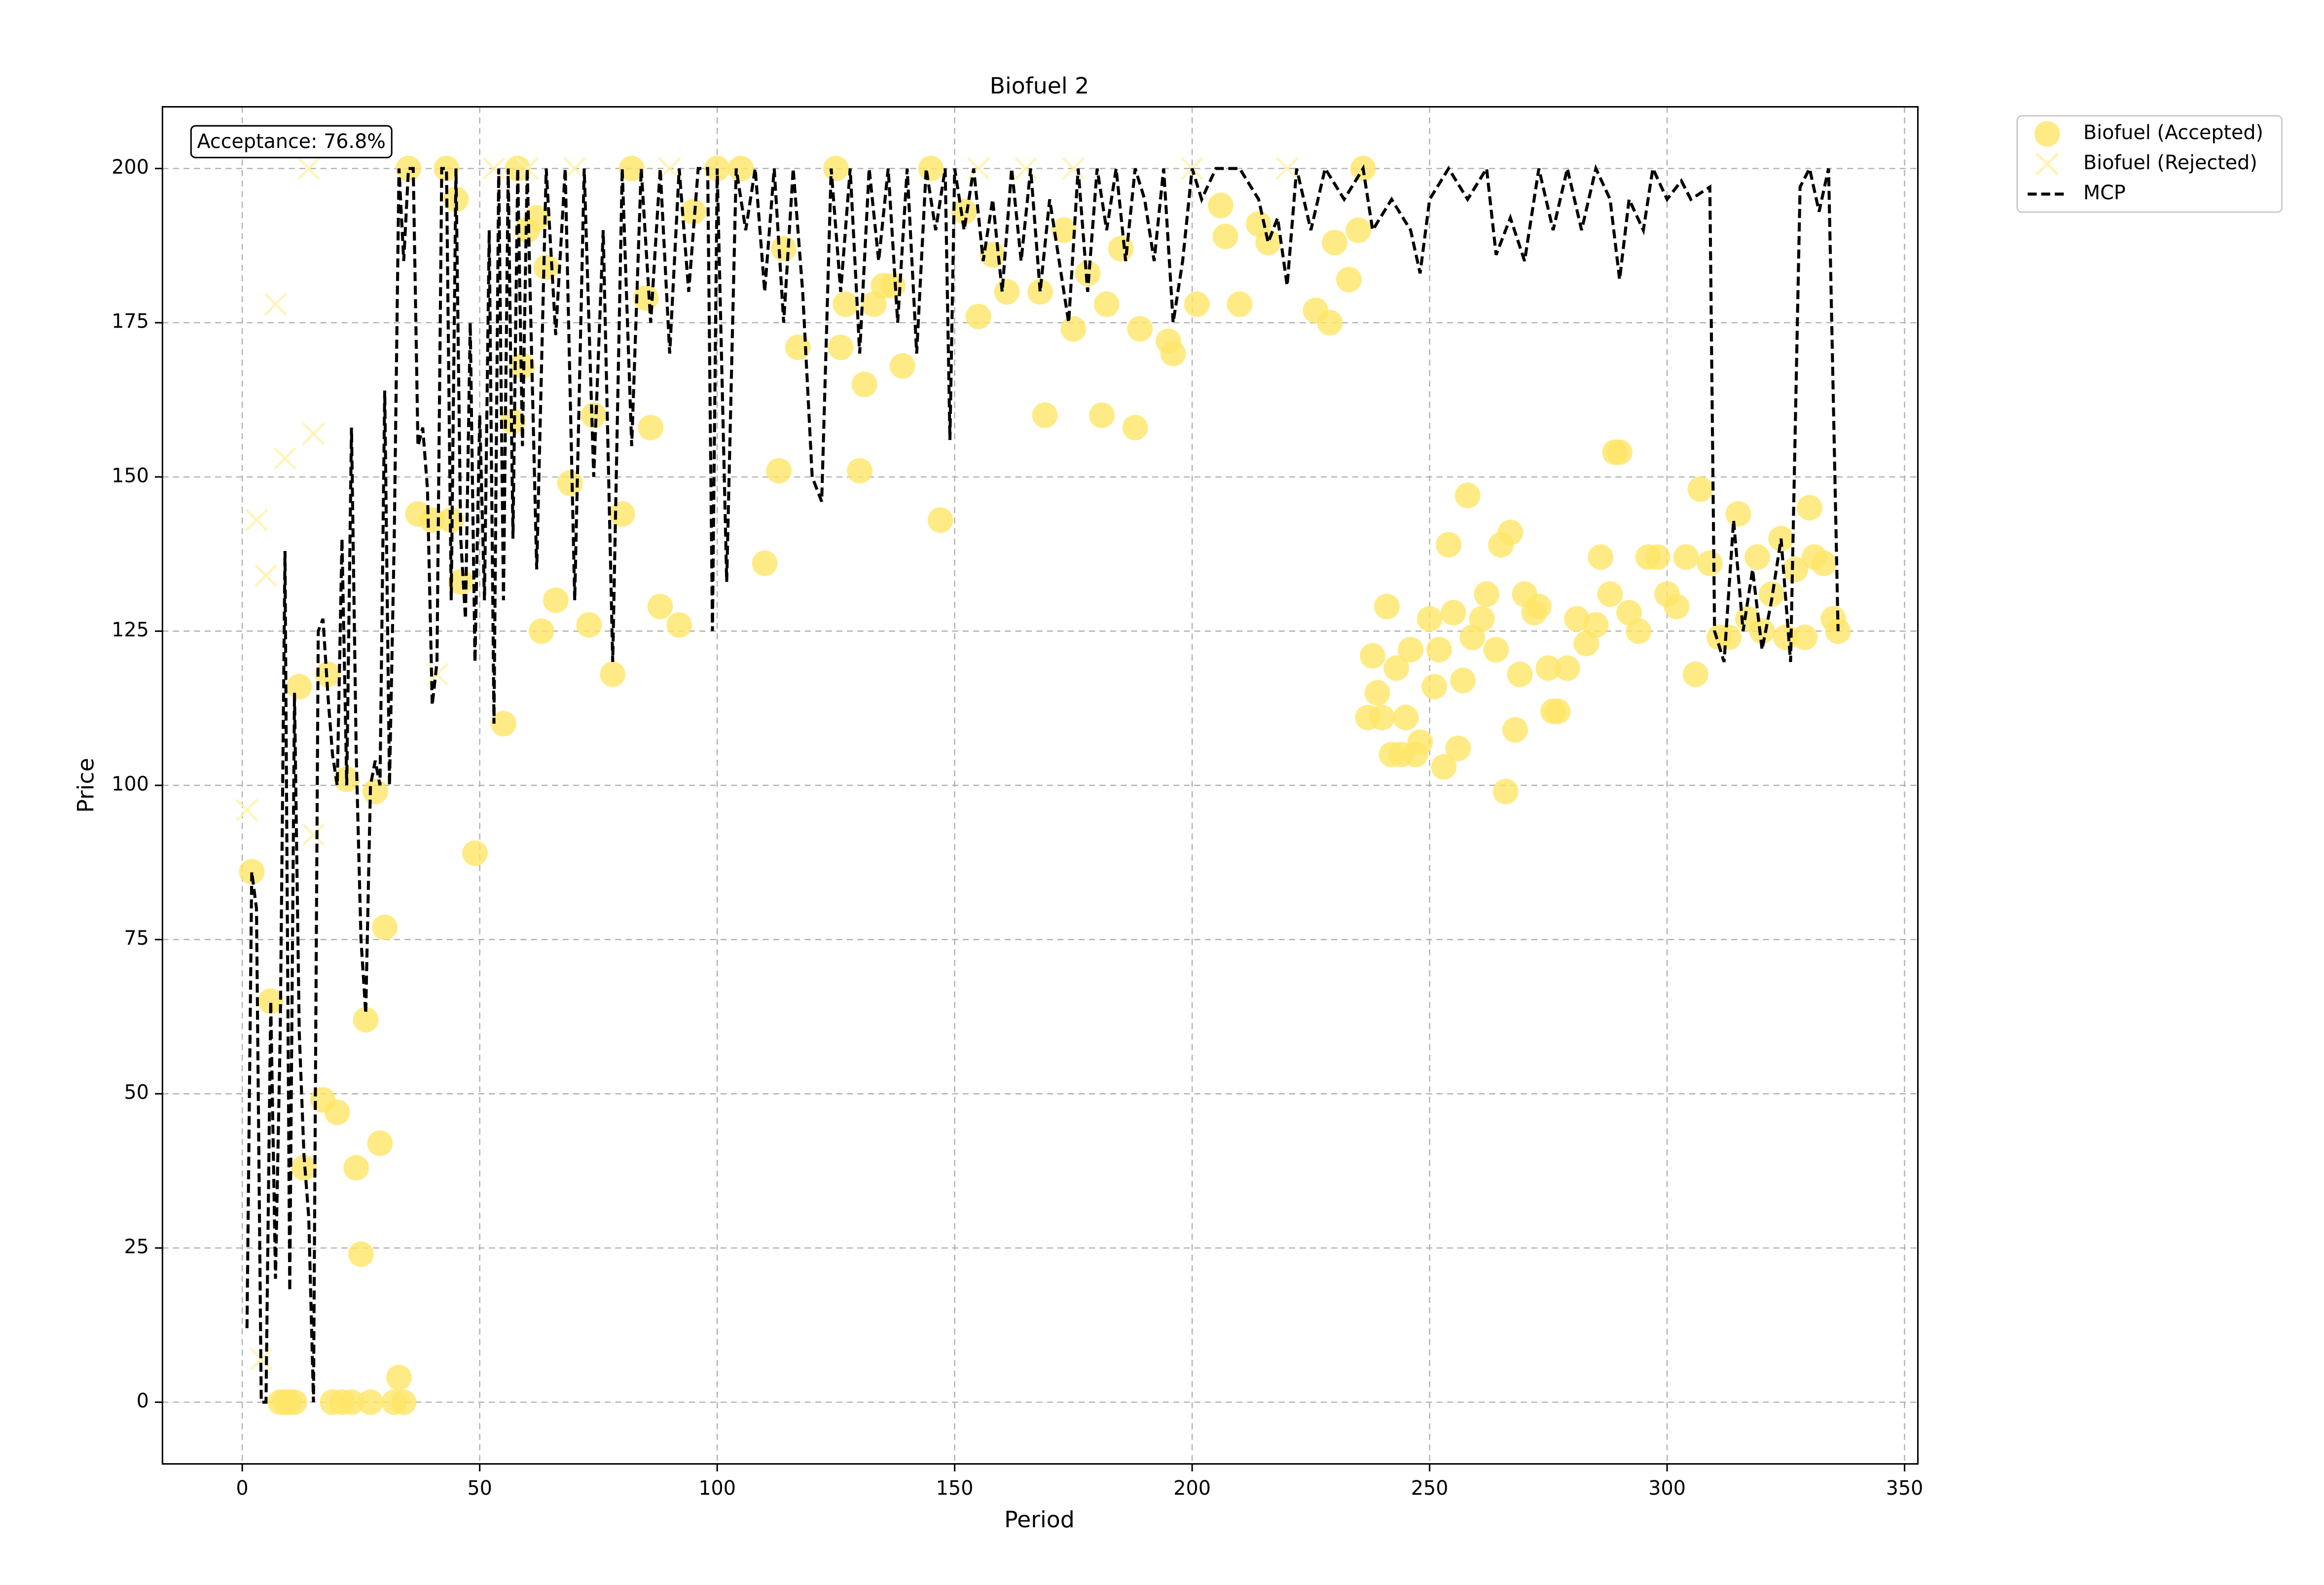 This screenshot has width=2324, height=1585. What do you see at coordinates (1667, 1489) in the screenshot?
I see `x-tick-label: 300` at bounding box center [1667, 1489].